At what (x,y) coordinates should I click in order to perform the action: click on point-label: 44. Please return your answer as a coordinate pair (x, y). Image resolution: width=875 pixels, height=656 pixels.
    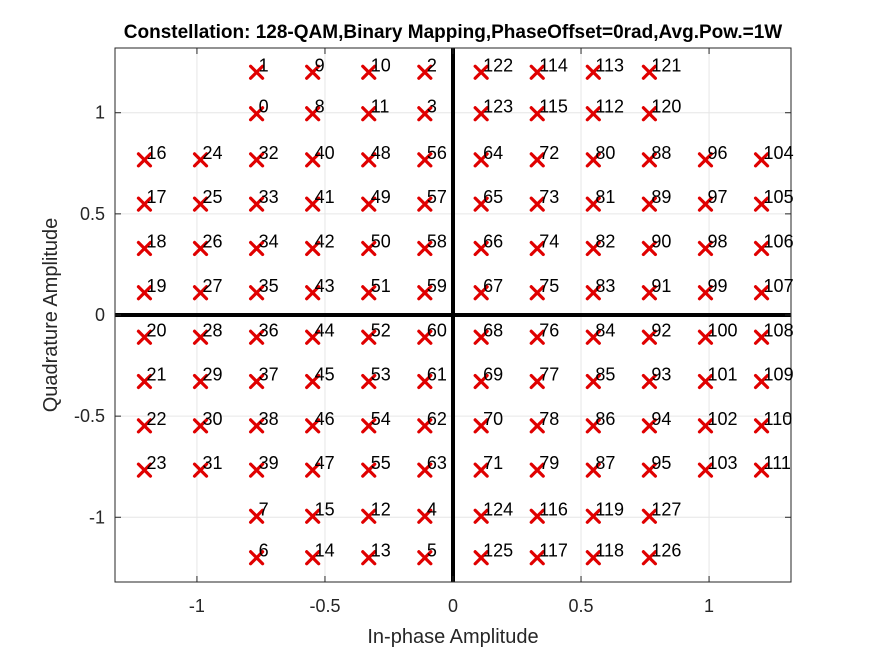
    Looking at the image, I should click on (325, 330).